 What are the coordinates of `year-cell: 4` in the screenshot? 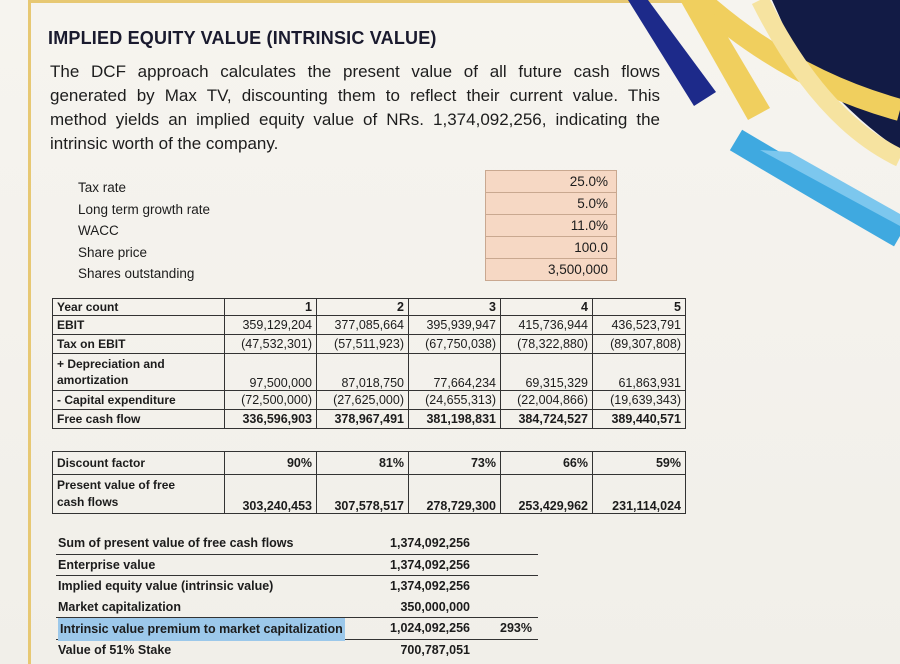 It's located at (546, 307).